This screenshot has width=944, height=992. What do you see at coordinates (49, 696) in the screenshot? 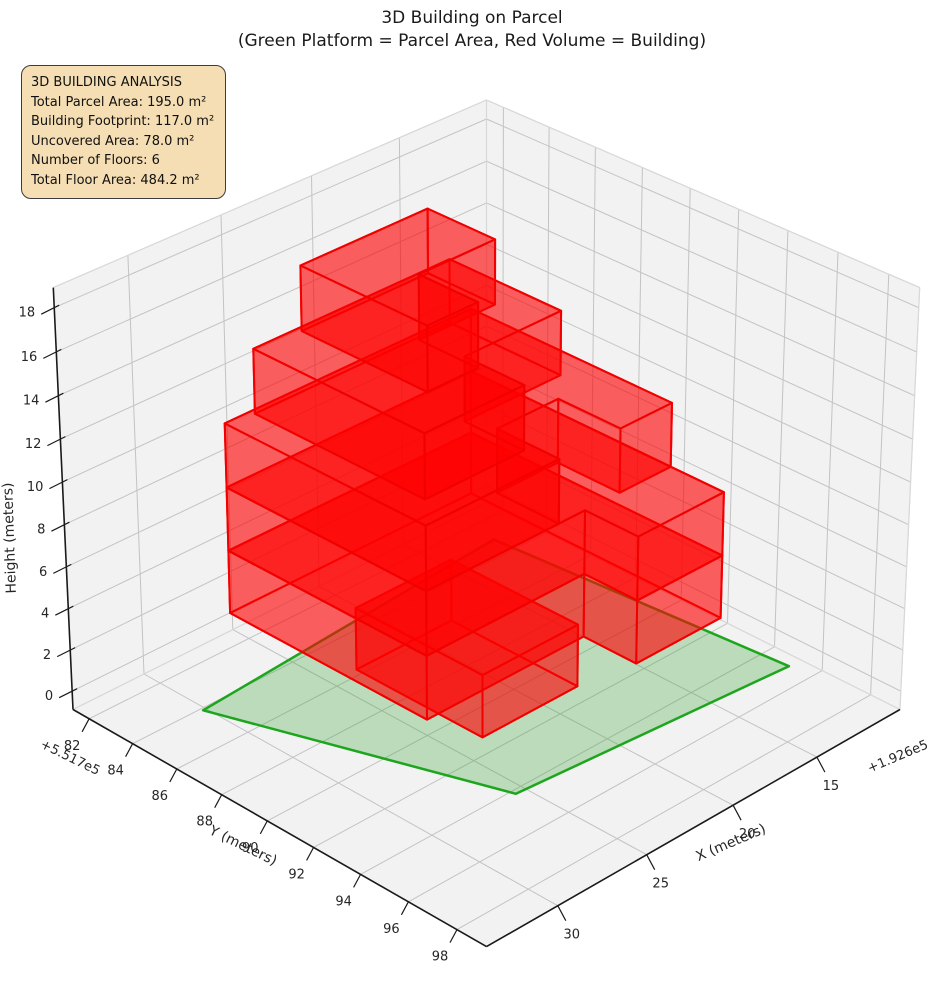
I see `z-tick-label: 0` at bounding box center [49, 696].